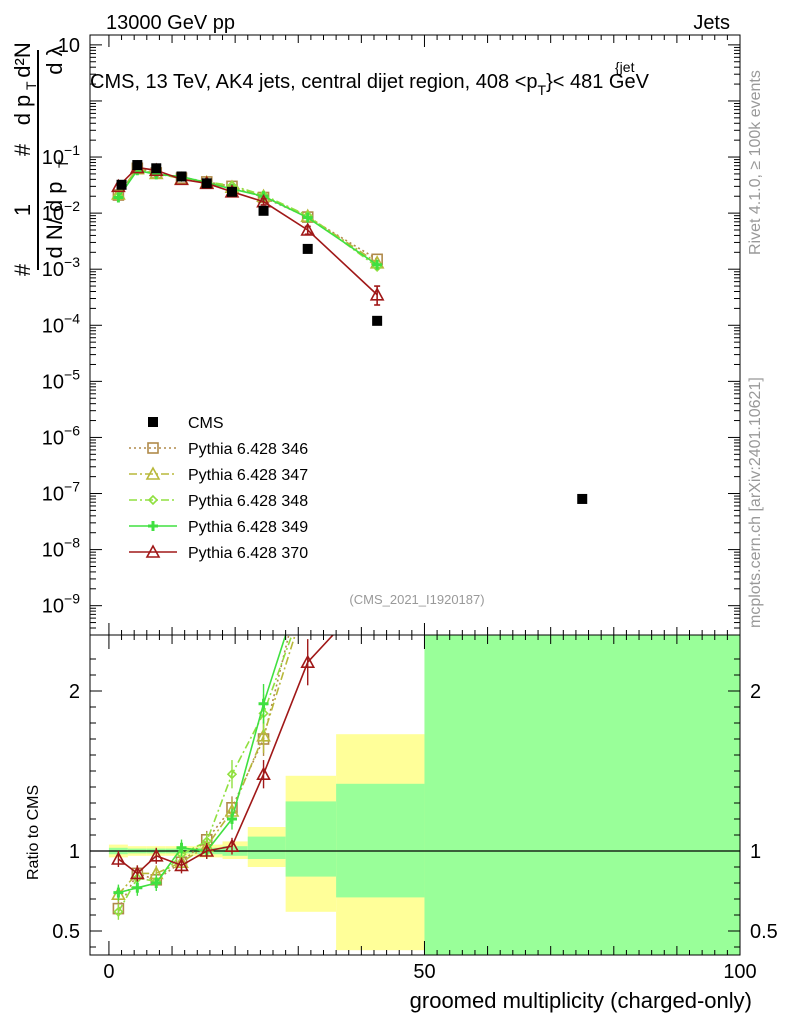 The width and height of the screenshot is (786, 1024). Describe the element at coordinates (22, 210) in the screenshot. I see `y-axis-label-1: 1` at that location.